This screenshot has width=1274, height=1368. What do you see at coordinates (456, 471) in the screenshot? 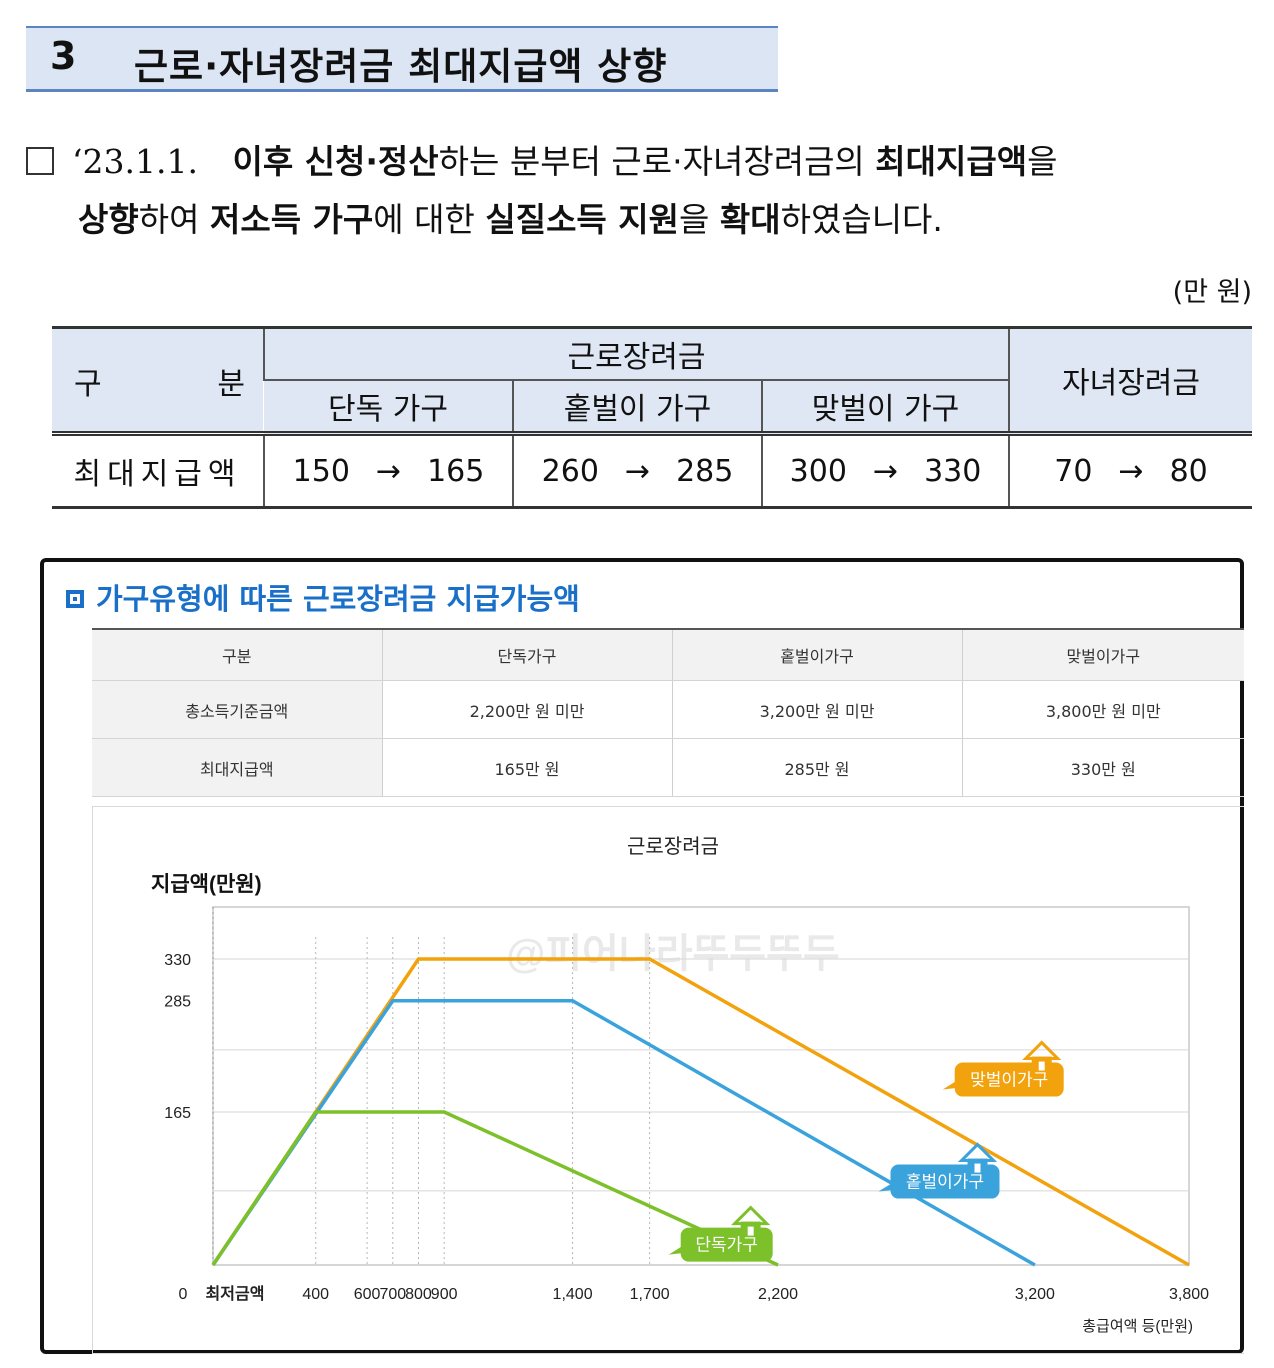
I see `value-to: 165` at bounding box center [456, 471].